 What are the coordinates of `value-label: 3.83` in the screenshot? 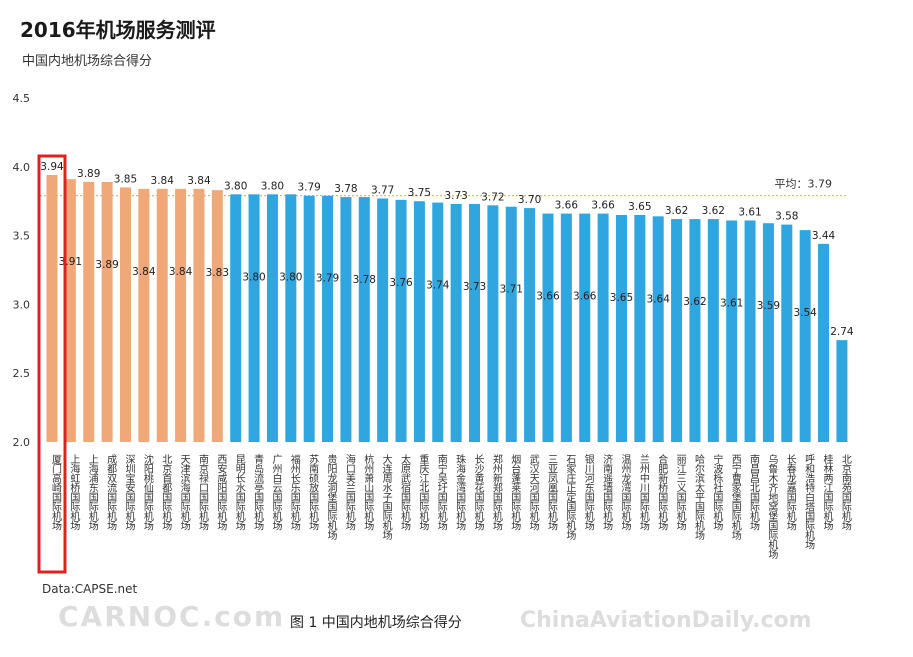 It's located at (217, 273).